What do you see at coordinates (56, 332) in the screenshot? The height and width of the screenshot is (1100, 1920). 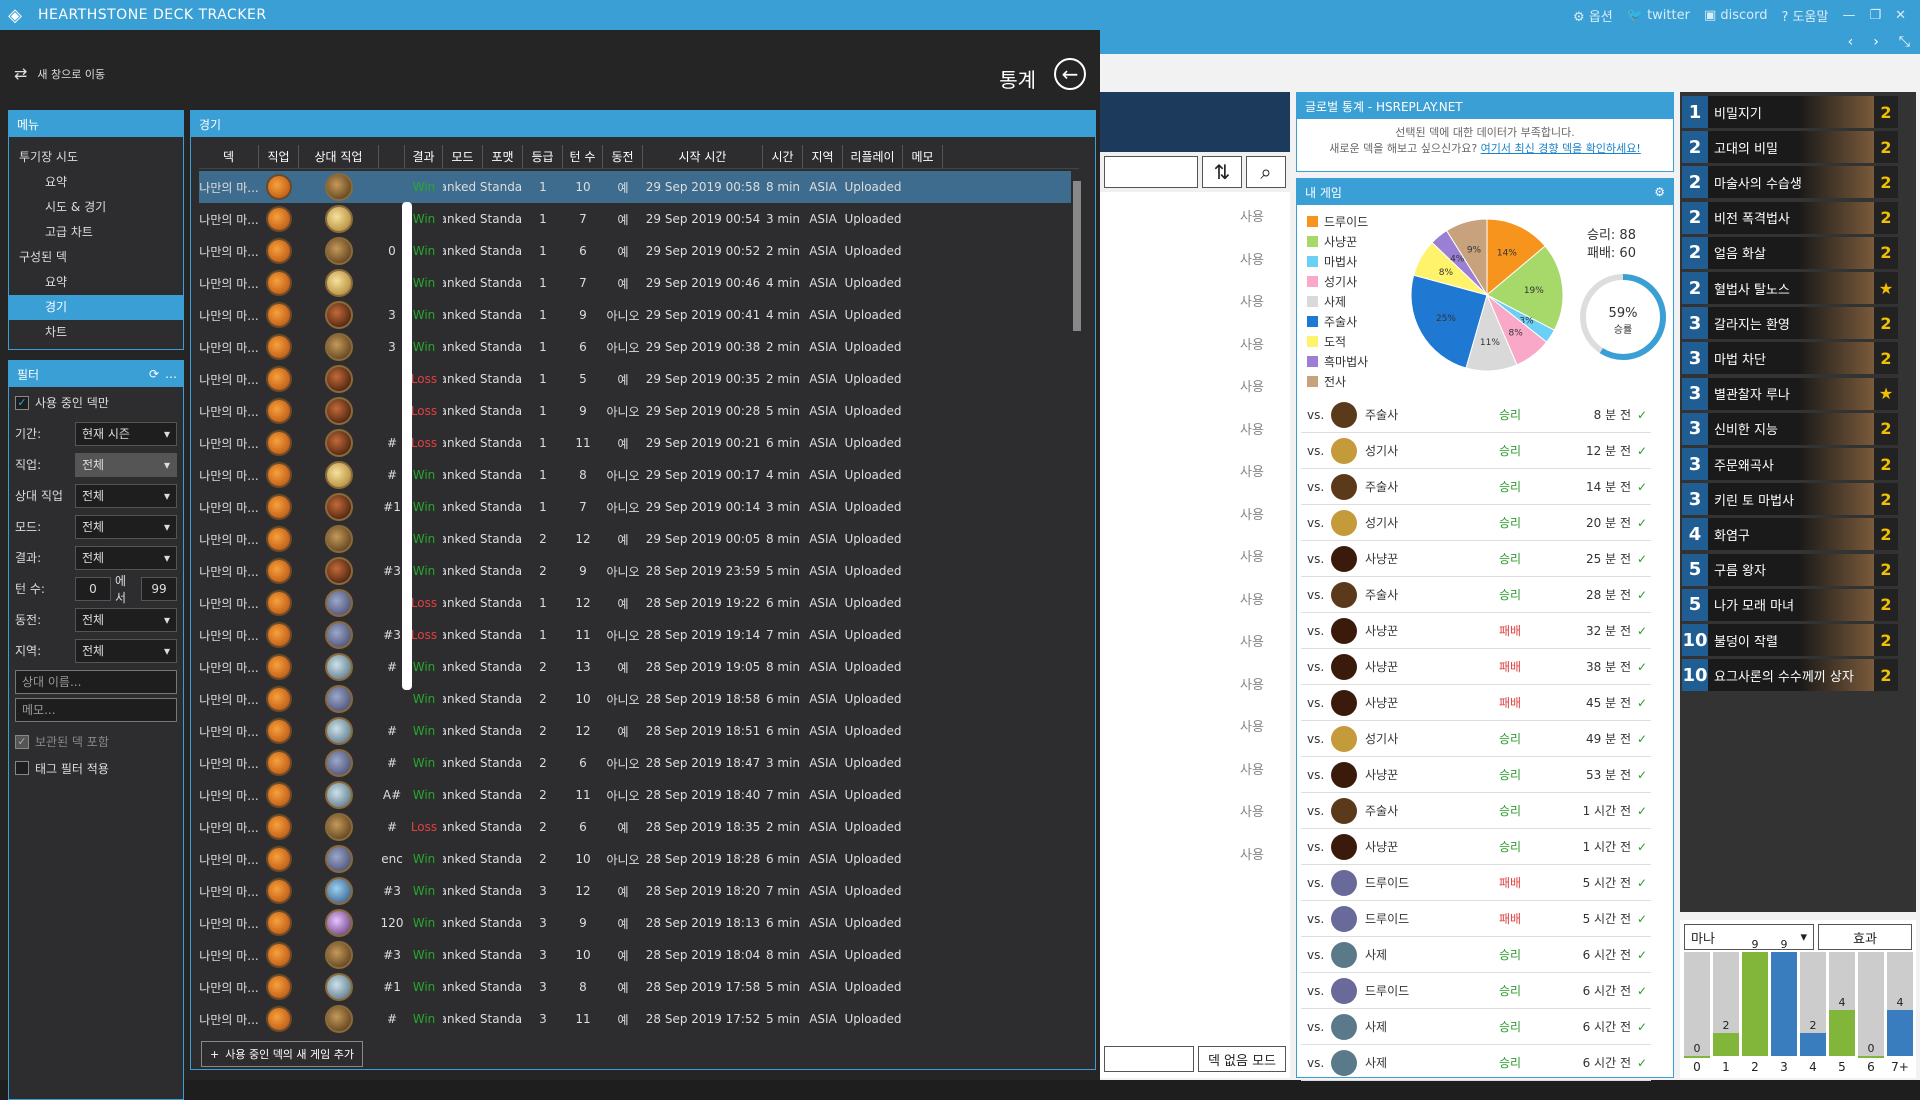 I see `menu-item: 차트` at bounding box center [56, 332].